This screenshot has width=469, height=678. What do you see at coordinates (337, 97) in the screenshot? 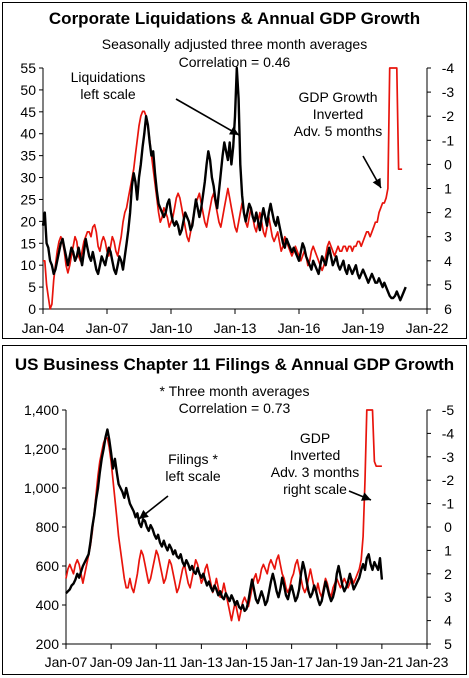
I see `annotation-line: GDP Growth` at bounding box center [337, 97].